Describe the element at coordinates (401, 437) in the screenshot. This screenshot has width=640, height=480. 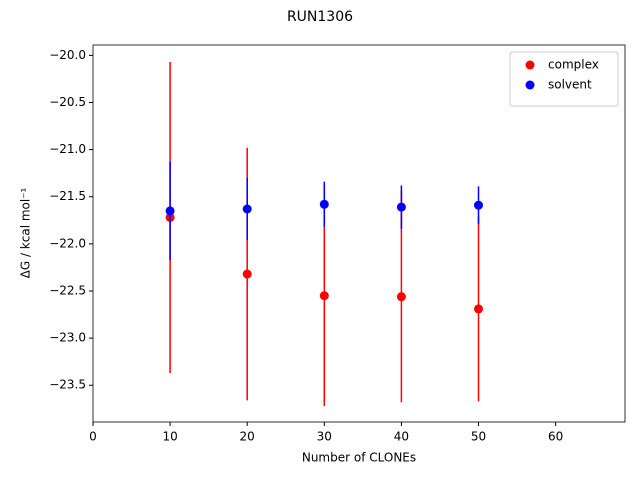
I see `x-tick-label: 40` at that location.